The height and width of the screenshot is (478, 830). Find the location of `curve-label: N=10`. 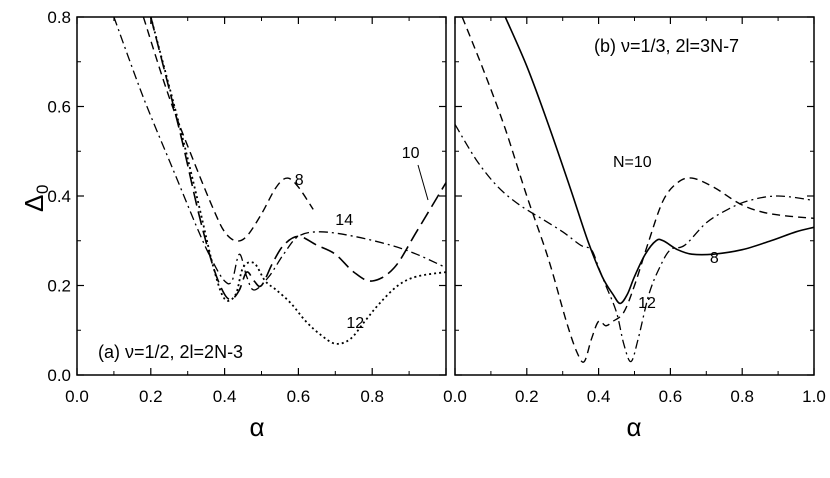

curve-label: N=10 is located at coordinates (632, 162).